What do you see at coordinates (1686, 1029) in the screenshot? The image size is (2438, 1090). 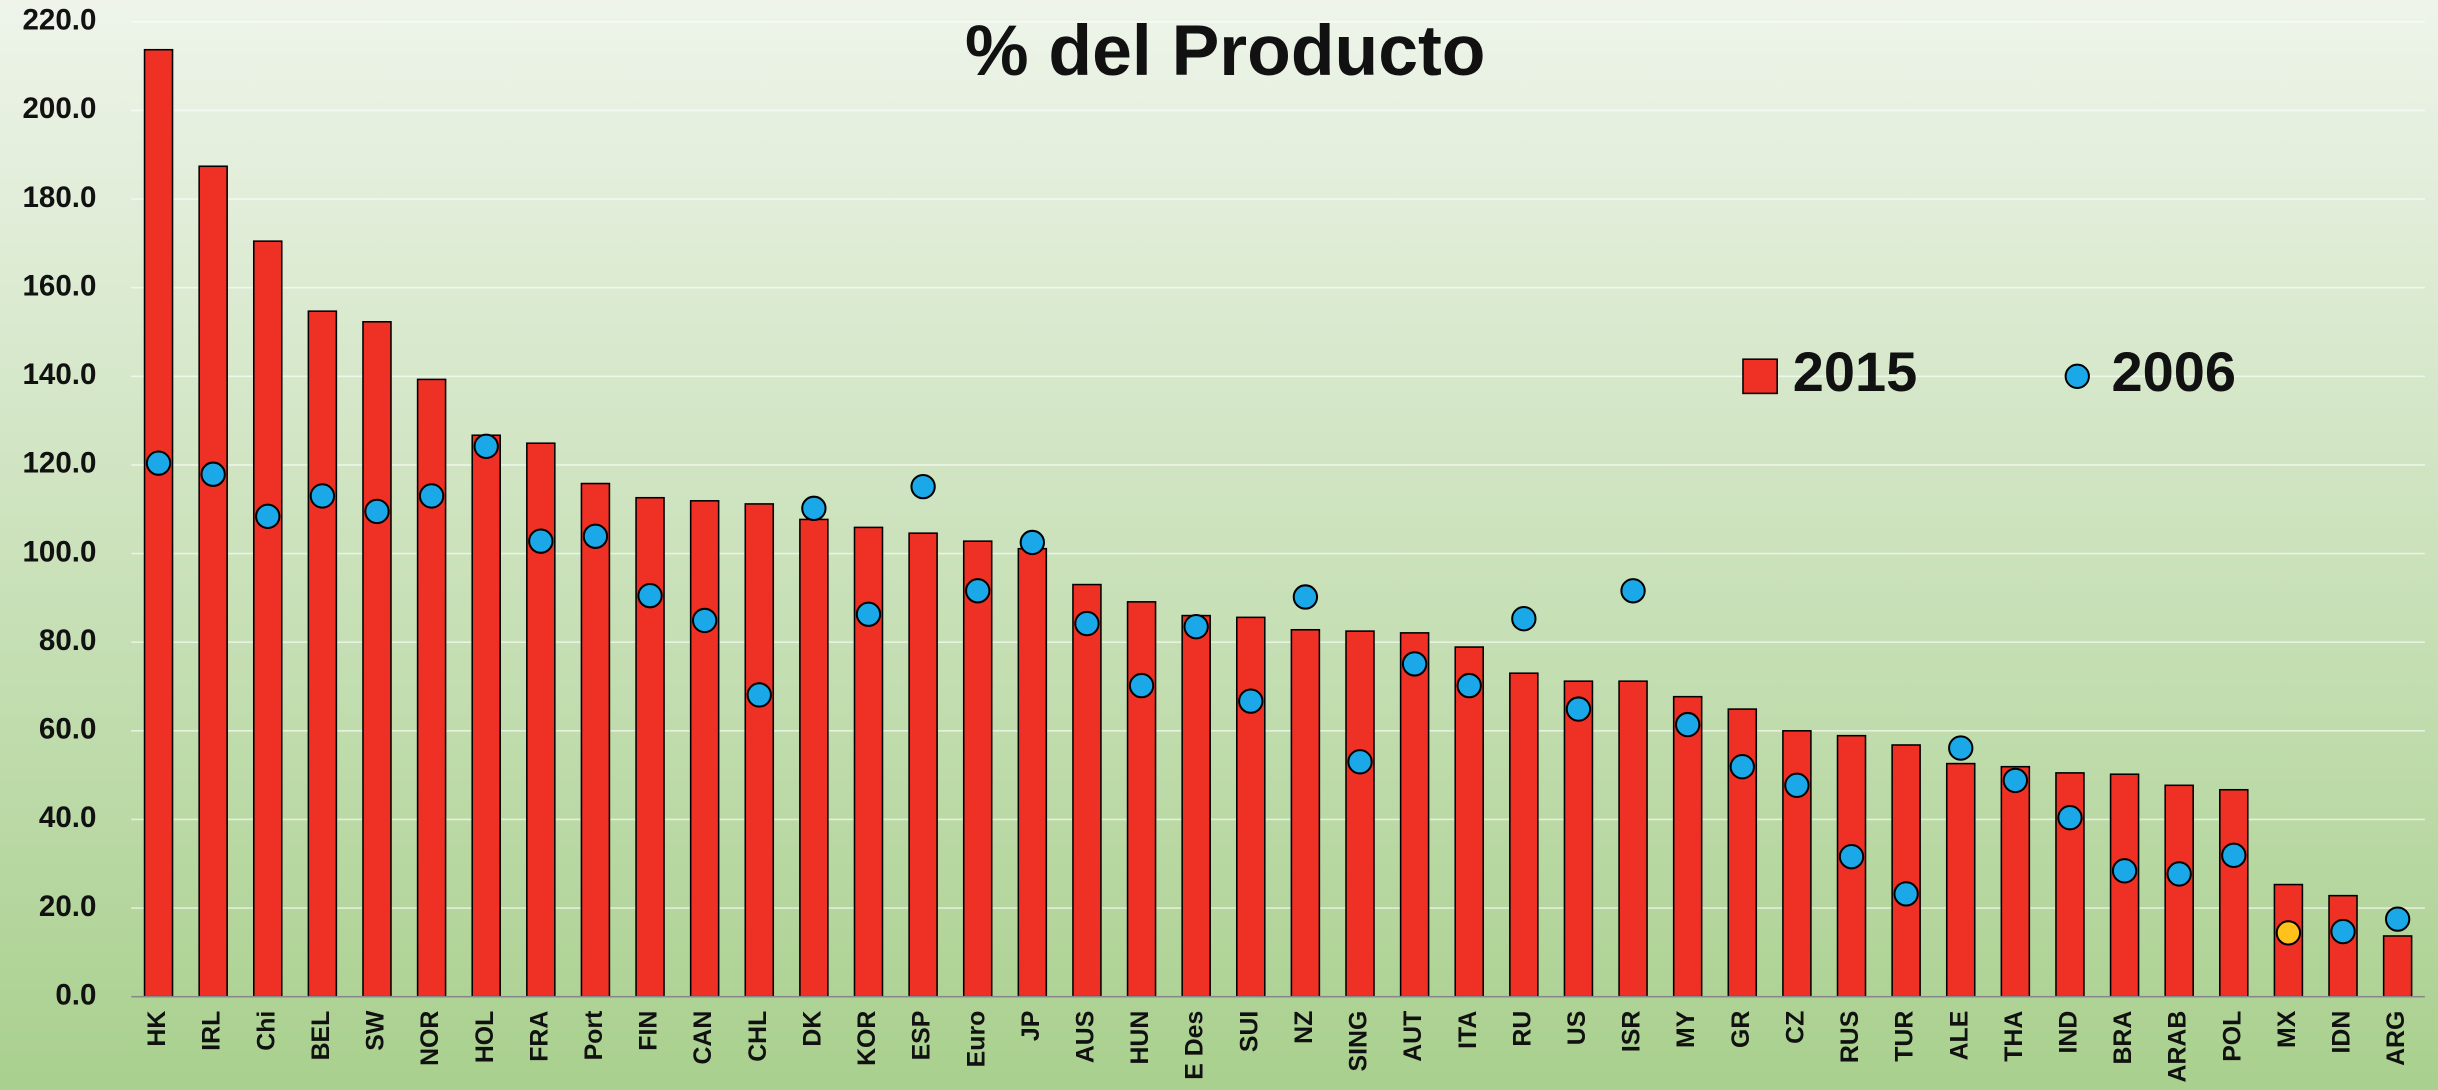 I see `x-tick-label: MY` at bounding box center [1686, 1029].